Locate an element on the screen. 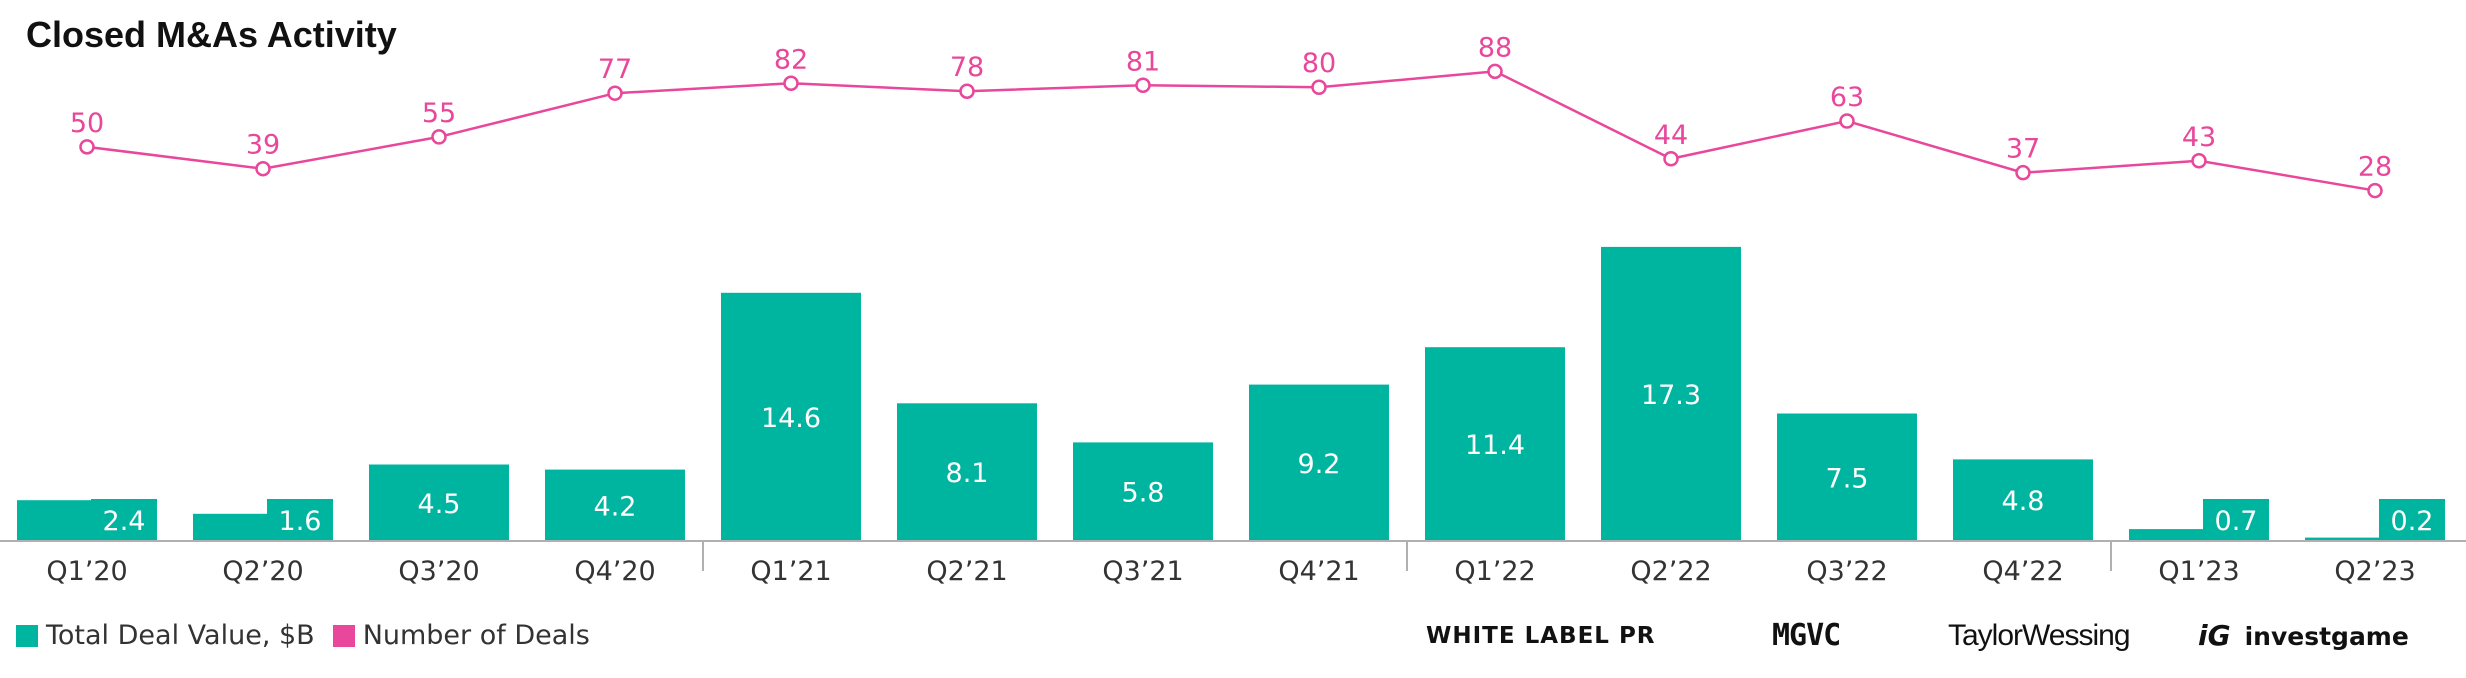  deals-value-label-7: 80 is located at coordinates (1319, 63).